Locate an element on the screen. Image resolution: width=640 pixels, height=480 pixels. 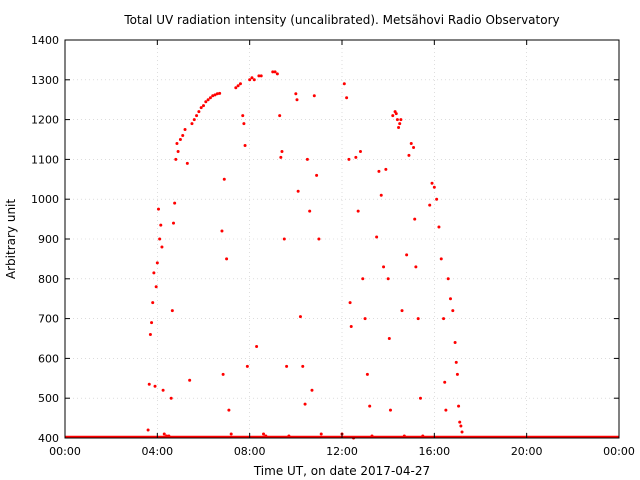
y-tick-label: 1100 is located at coordinates (45, 159).